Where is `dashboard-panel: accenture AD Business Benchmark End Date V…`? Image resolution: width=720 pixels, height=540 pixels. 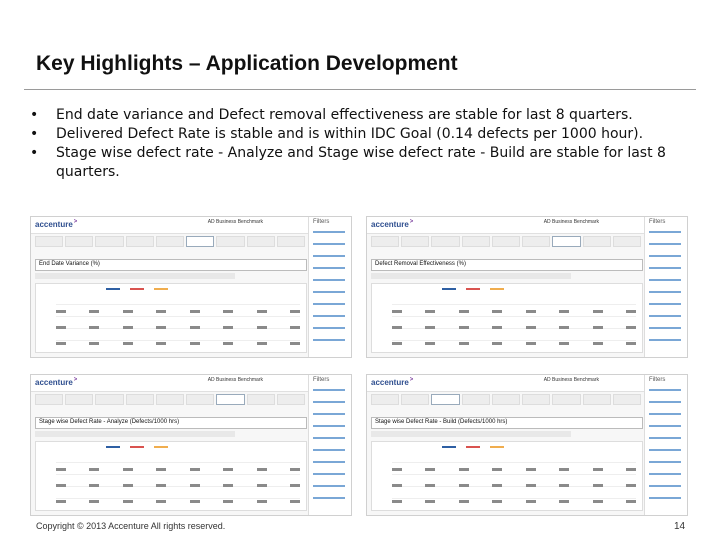
dashboard-panel: accenture AD Business Benchmark End Date V… is located at coordinates (191, 287).